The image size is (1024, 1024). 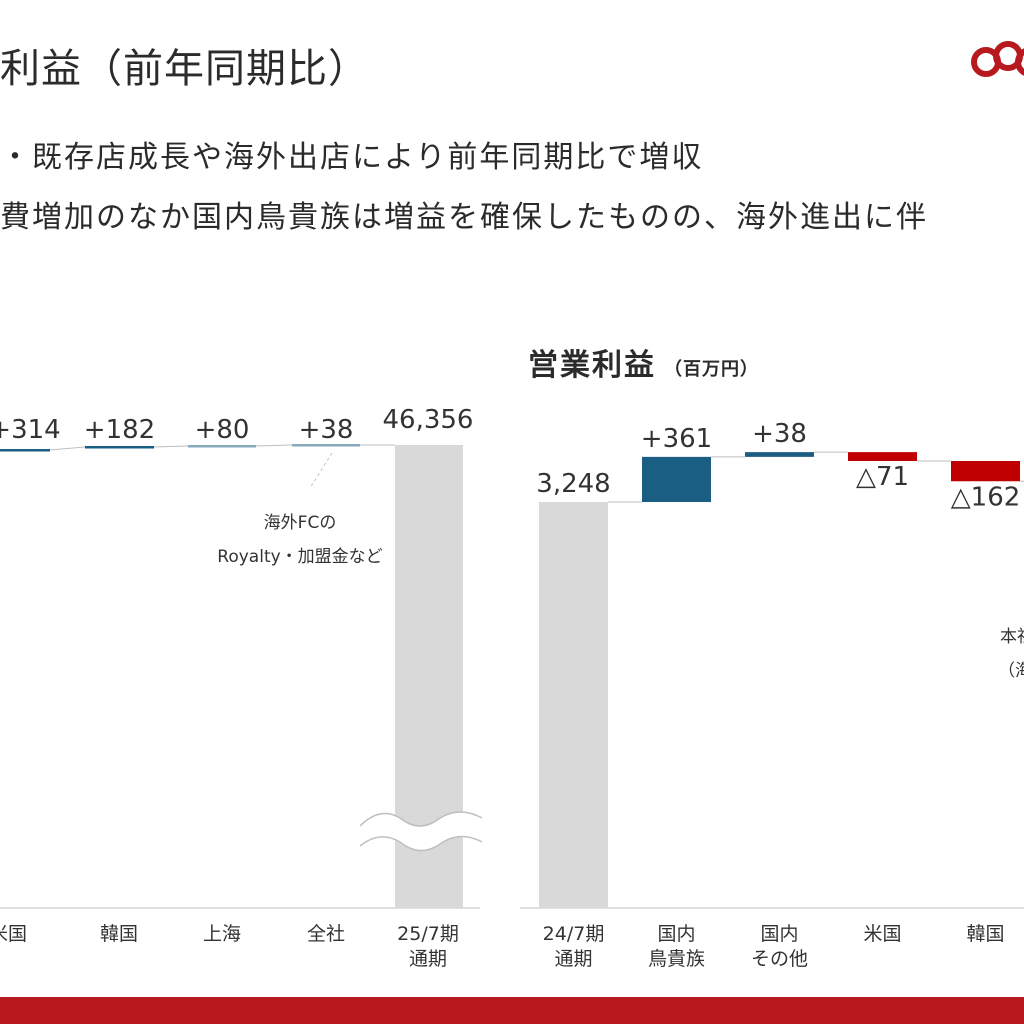 What do you see at coordinates (986, 497) in the screenshot?
I see `data-label: △162` at bounding box center [986, 497].